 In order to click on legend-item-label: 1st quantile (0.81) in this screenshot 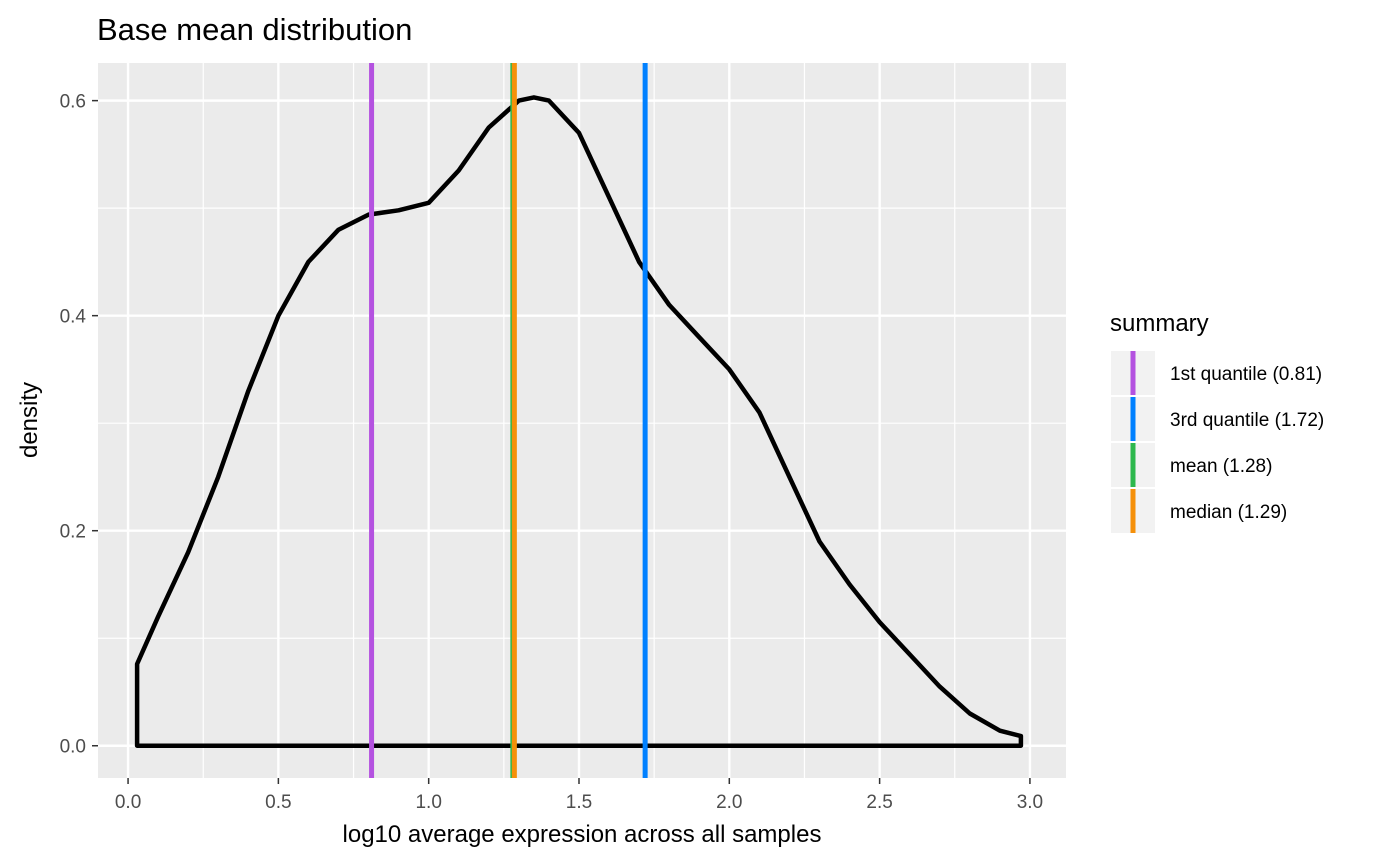, I will do `click(1246, 374)`.